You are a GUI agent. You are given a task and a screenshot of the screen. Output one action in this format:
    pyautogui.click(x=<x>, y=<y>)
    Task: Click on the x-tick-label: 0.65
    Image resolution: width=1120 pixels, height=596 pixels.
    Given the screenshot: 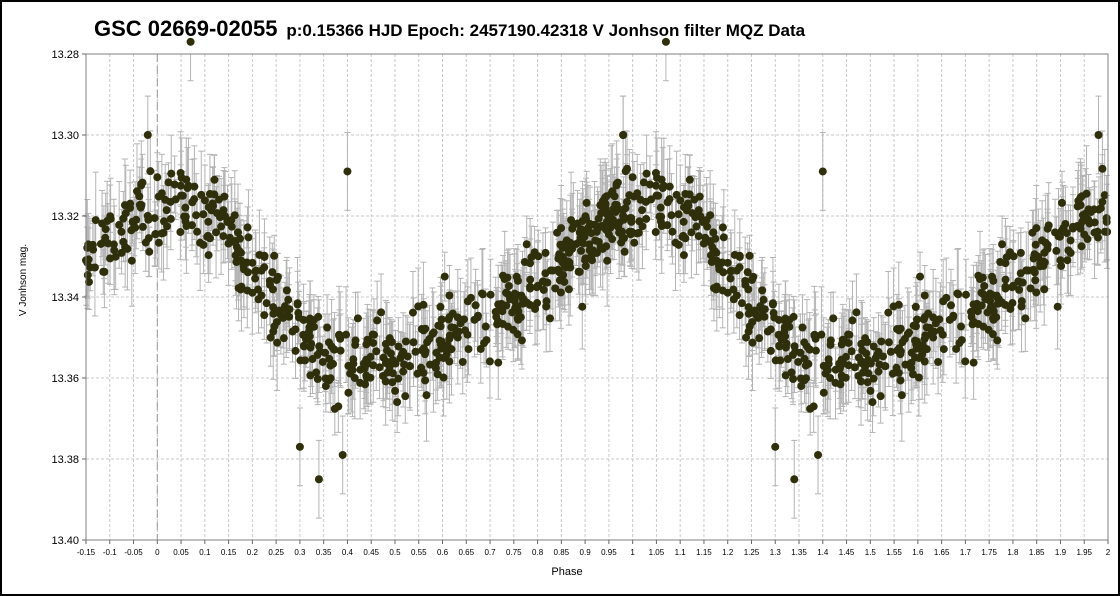 What is the action you would take?
    pyautogui.click(x=466, y=552)
    